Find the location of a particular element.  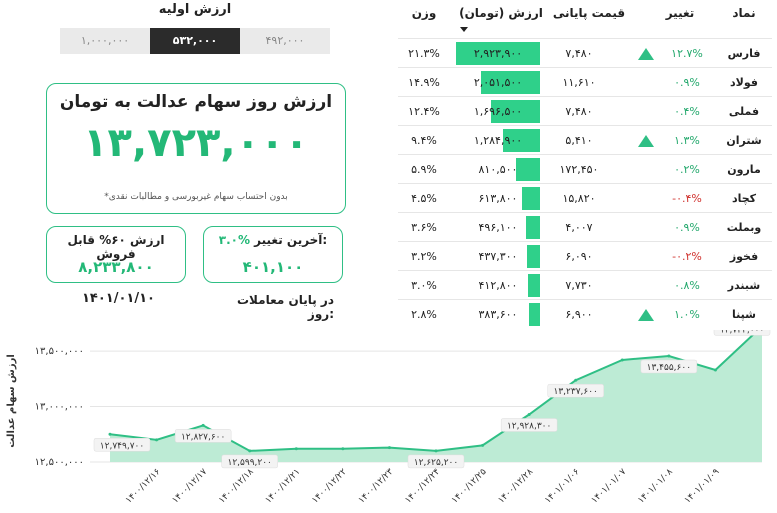

row-symbol: وبملت is located at coordinates (744, 227).